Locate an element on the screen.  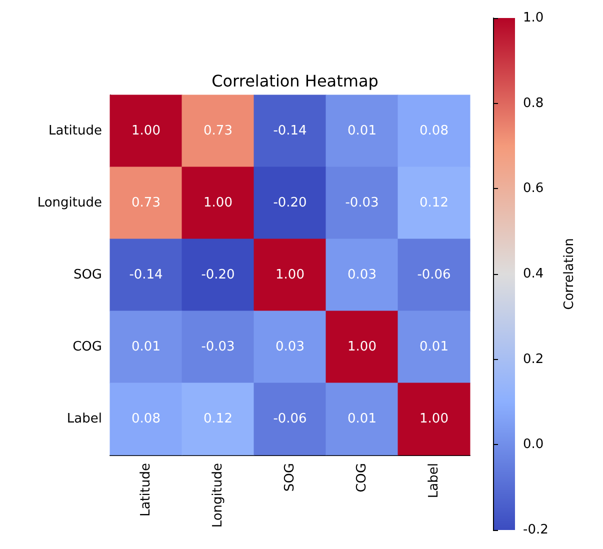
y-tick-label: Latitude is located at coordinates (75, 131).